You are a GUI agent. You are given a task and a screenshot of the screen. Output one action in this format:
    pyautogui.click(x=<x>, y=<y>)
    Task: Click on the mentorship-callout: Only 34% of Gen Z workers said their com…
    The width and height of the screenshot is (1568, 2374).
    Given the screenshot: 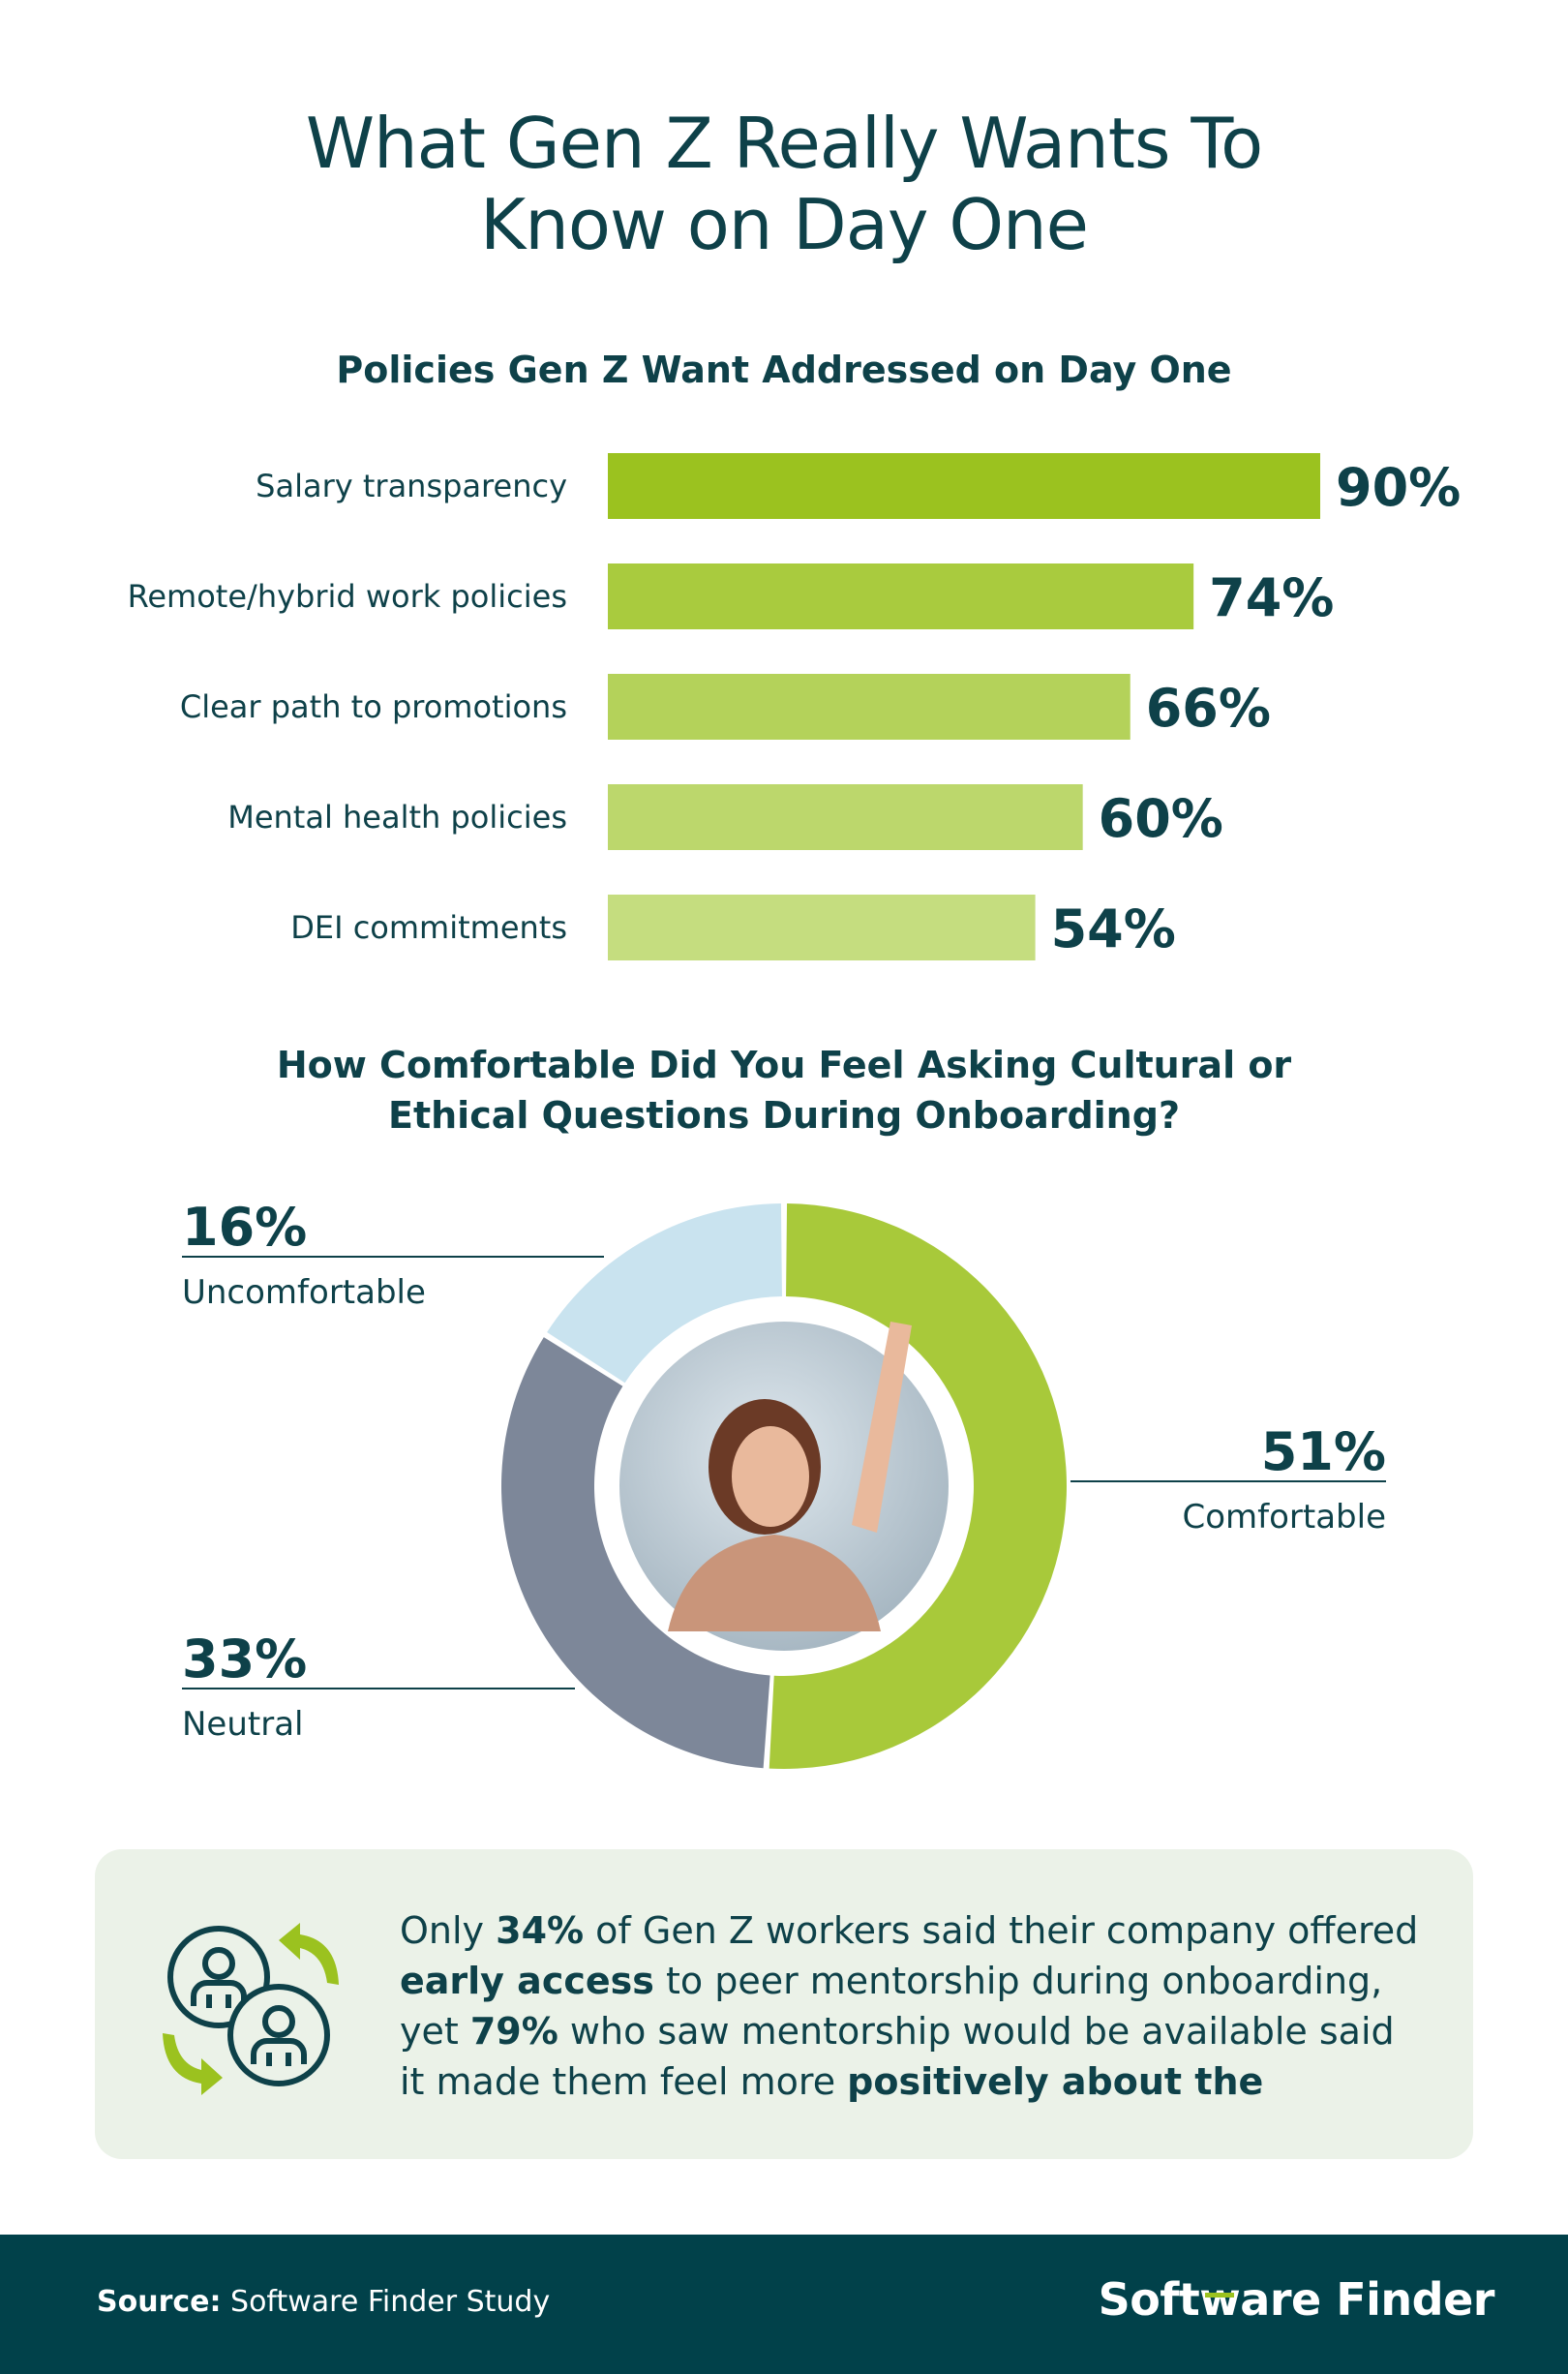 What is the action you would take?
    pyautogui.click(x=784, y=2004)
    